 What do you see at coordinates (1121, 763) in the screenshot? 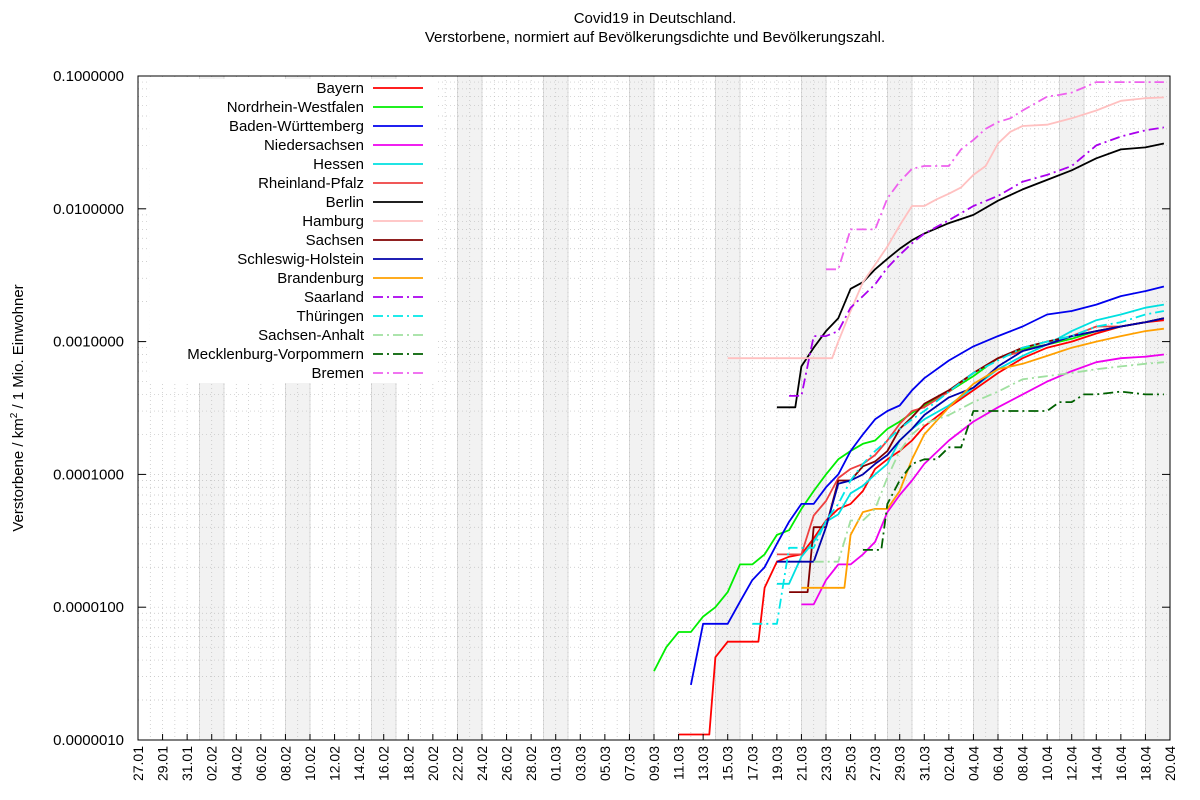
I see `x-tick-label: 16.04` at bounding box center [1121, 763].